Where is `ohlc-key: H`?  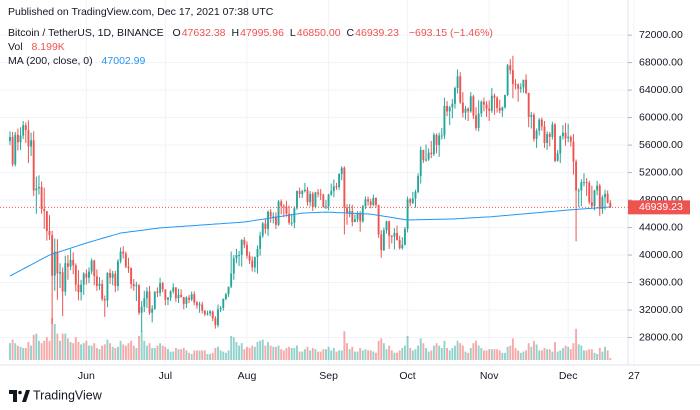
ohlc-key: H is located at coordinates (235, 33).